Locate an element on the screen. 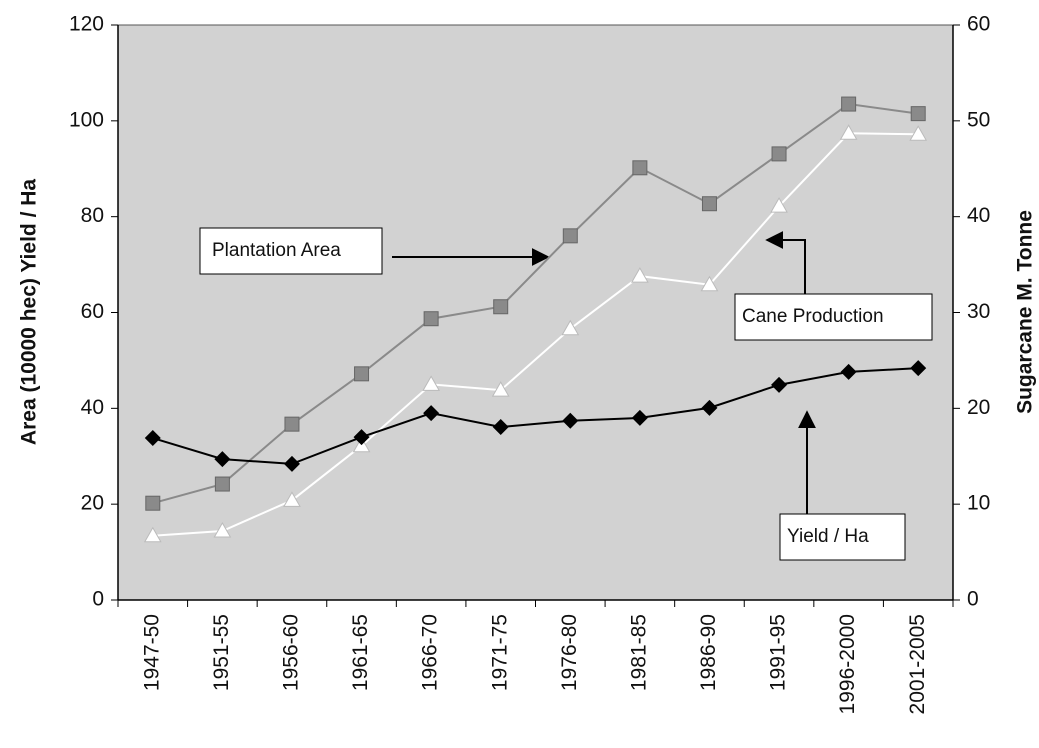  y2-tick-label: 60 is located at coordinates (978, 24).